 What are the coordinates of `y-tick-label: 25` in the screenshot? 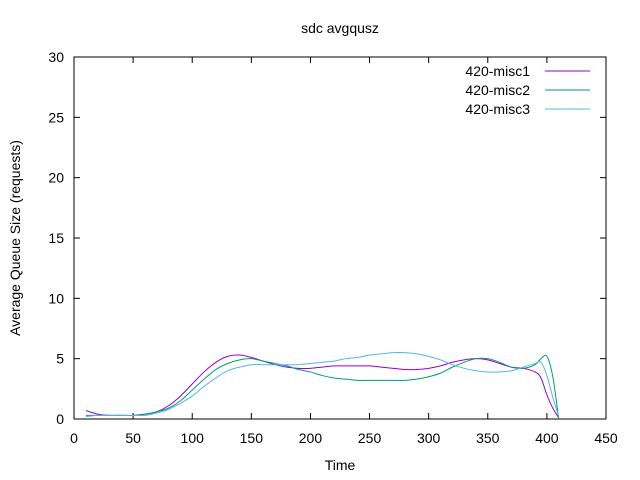 It's located at (56, 117).